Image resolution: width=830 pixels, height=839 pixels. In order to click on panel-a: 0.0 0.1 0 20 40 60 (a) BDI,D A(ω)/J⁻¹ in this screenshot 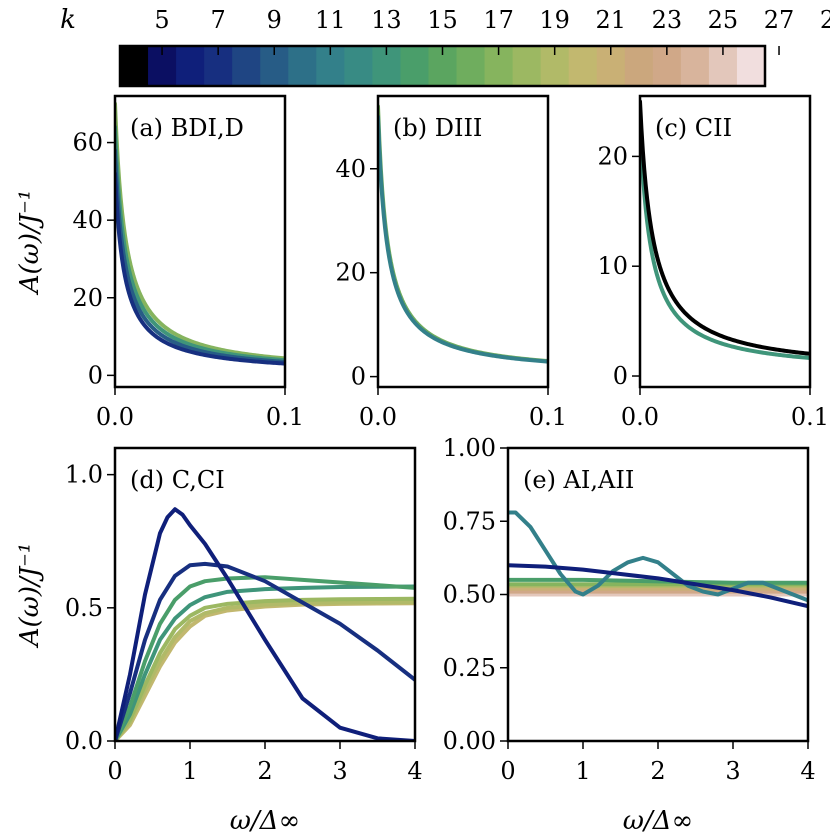, I will do `click(159, 262)`.